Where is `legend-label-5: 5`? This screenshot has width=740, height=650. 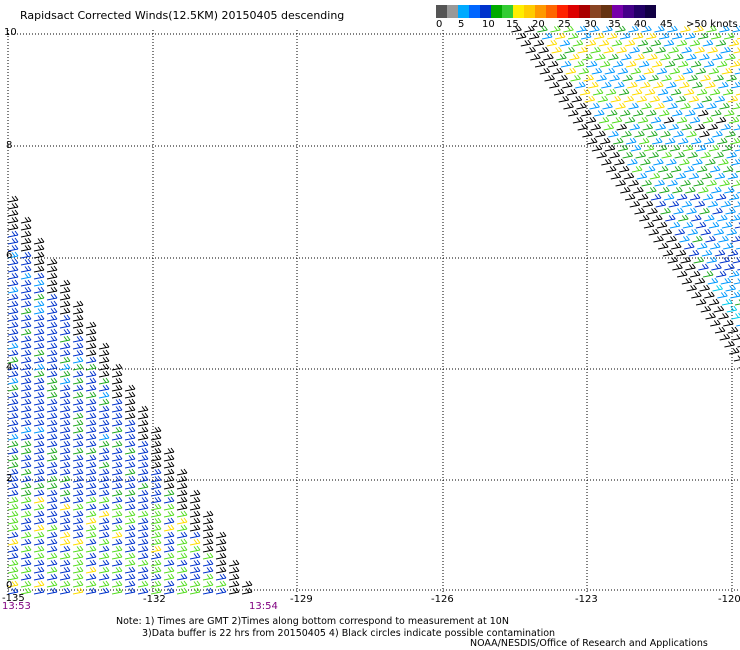 legend-label-5: 5 is located at coordinates (461, 24).